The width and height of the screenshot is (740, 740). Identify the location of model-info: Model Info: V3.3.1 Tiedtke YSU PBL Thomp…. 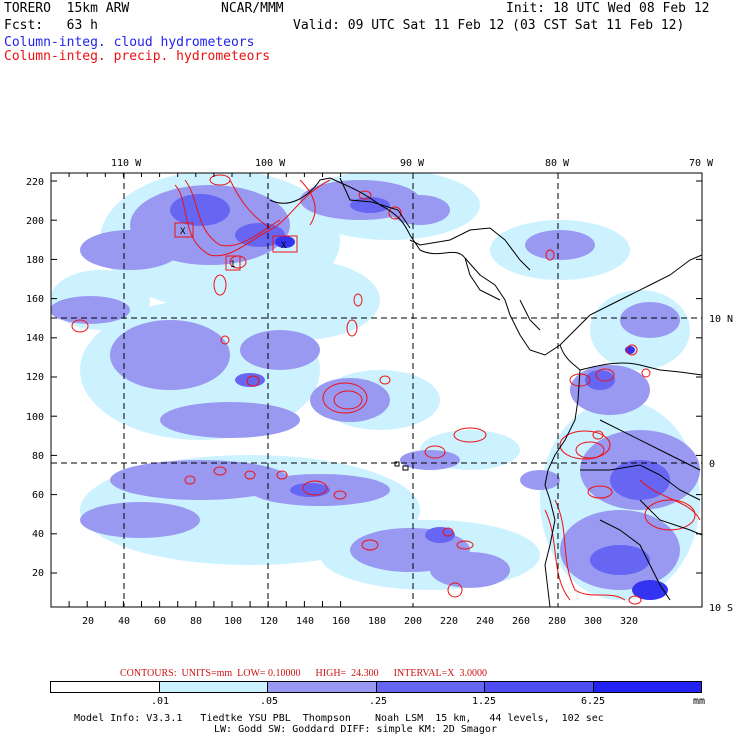
(339, 718).